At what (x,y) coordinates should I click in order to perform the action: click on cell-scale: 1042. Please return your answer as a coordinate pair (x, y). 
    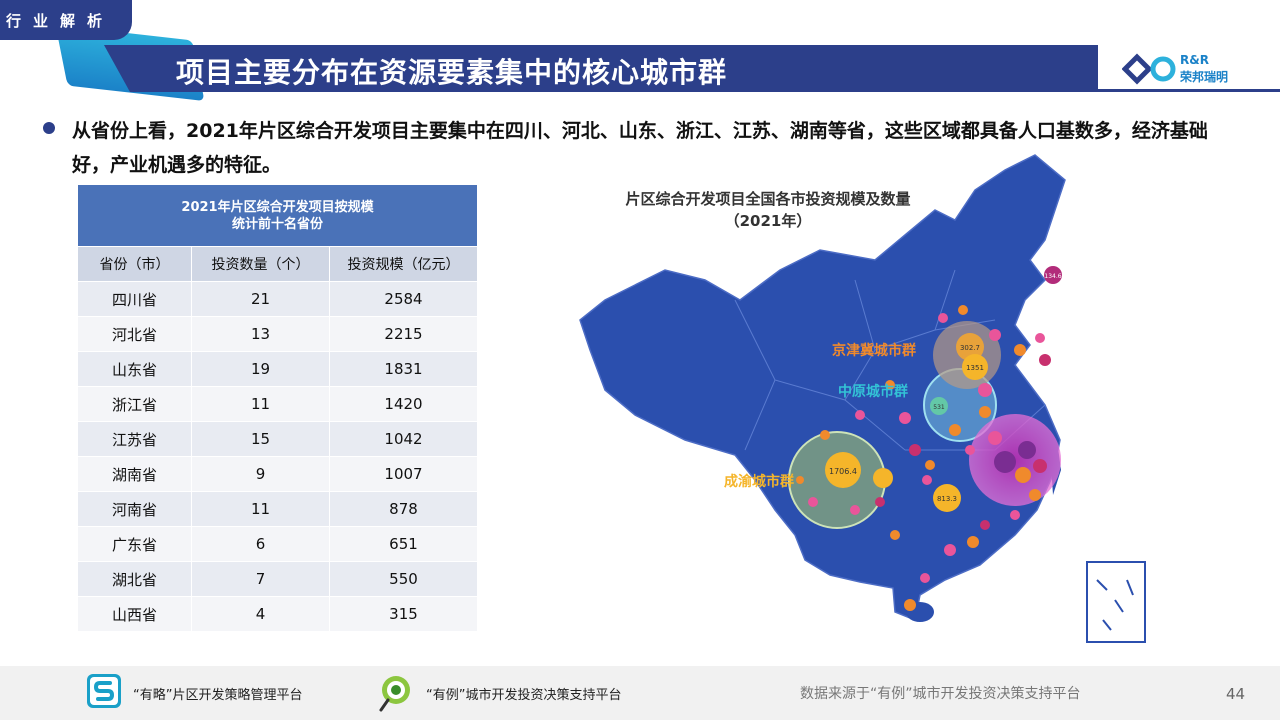
    Looking at the image, I should click on (403, 439).